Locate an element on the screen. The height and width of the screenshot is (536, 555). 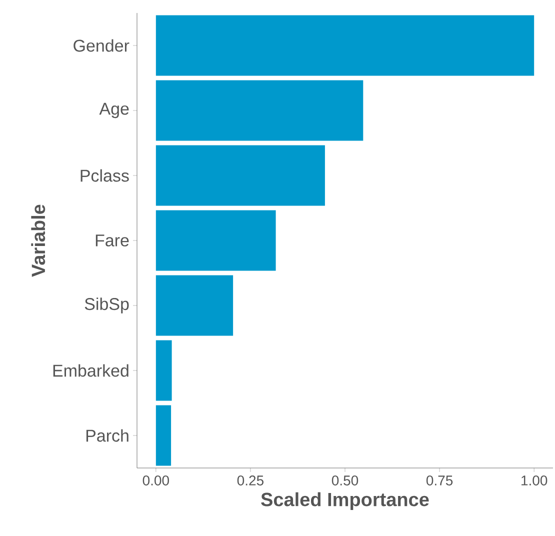
x-tick-label: 0.75 is located at coordinates (439, 481).